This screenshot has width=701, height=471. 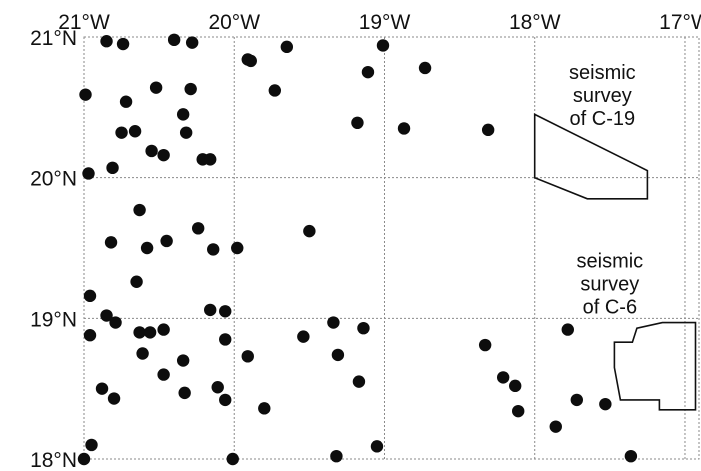 I want to click on latitude-tick-label: 18°N, so click(x=53, y=460).